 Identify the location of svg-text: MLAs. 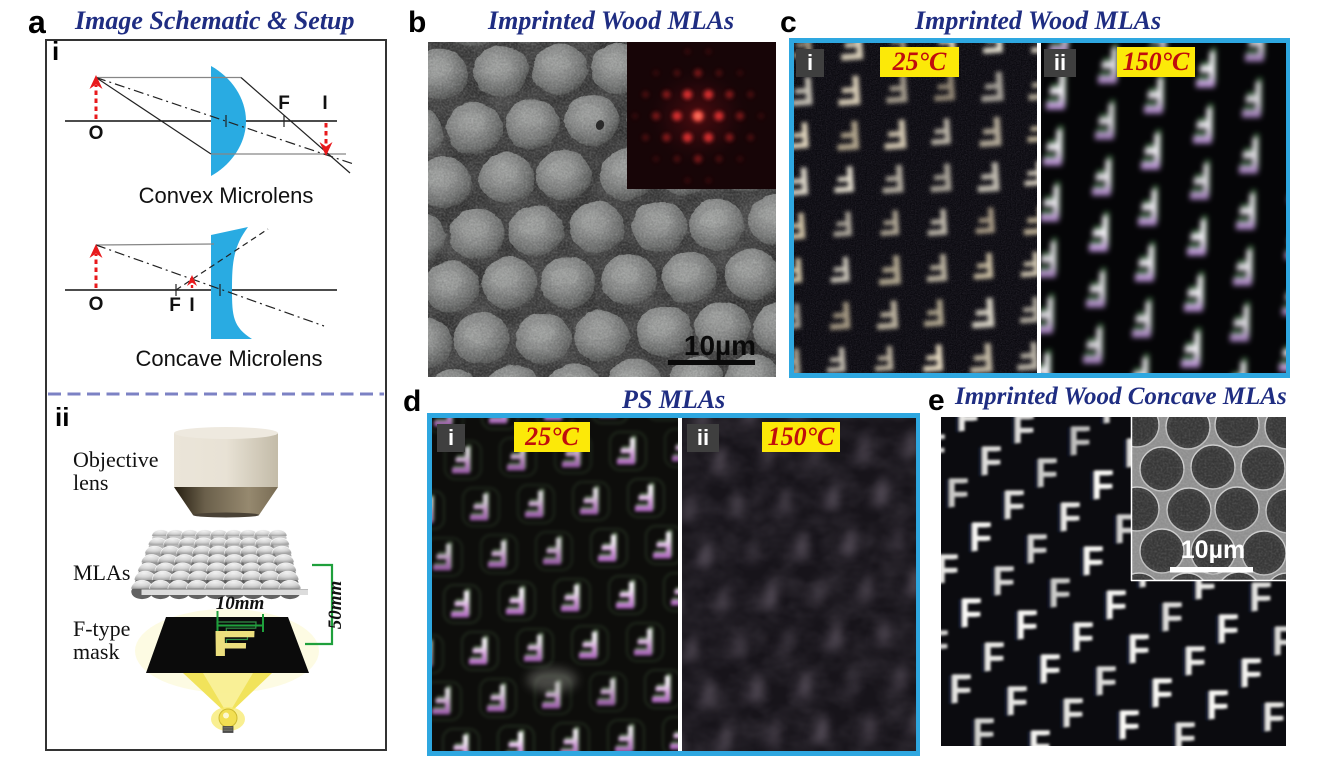
(101, 572).